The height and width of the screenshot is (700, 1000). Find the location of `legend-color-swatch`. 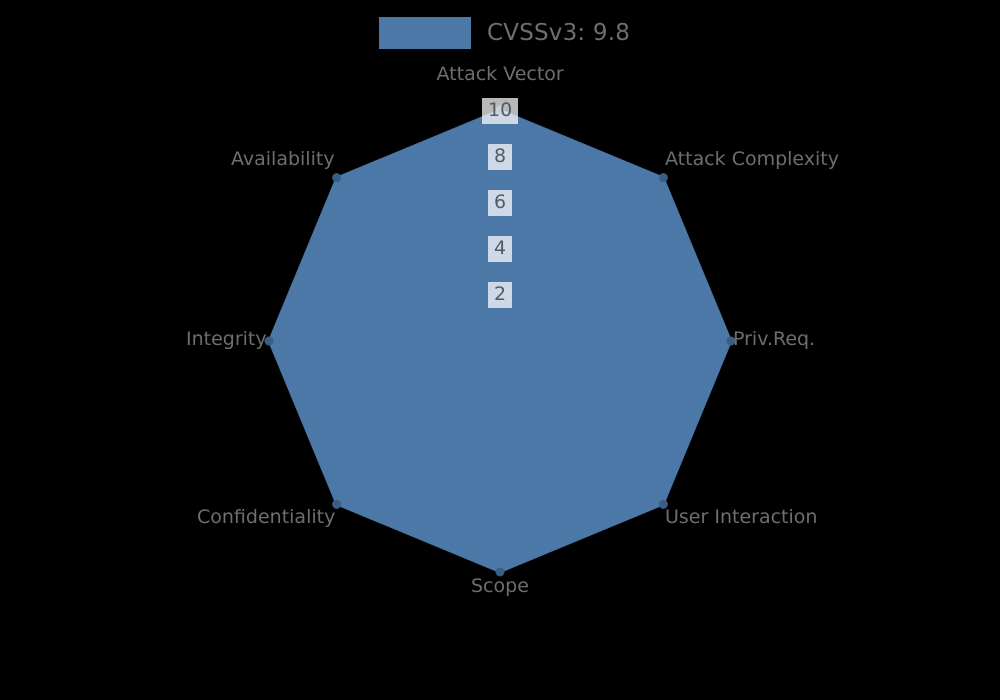

legend-color-swatch is located at coordinates (425, 33).